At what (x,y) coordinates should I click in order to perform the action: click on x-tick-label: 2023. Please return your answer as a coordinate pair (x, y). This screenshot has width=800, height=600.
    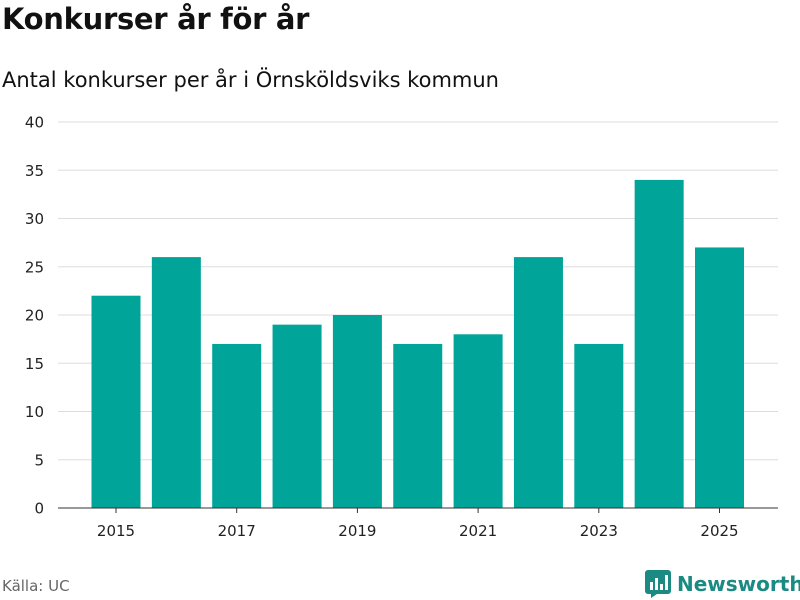
    Looking at the image, I should click on (599, 531).